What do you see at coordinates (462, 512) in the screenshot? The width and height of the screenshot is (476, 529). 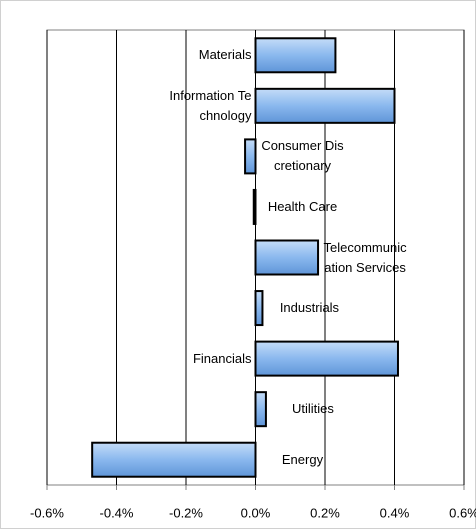 I see `x-tick-label: 0.6%` at bounding box center [462, 512].